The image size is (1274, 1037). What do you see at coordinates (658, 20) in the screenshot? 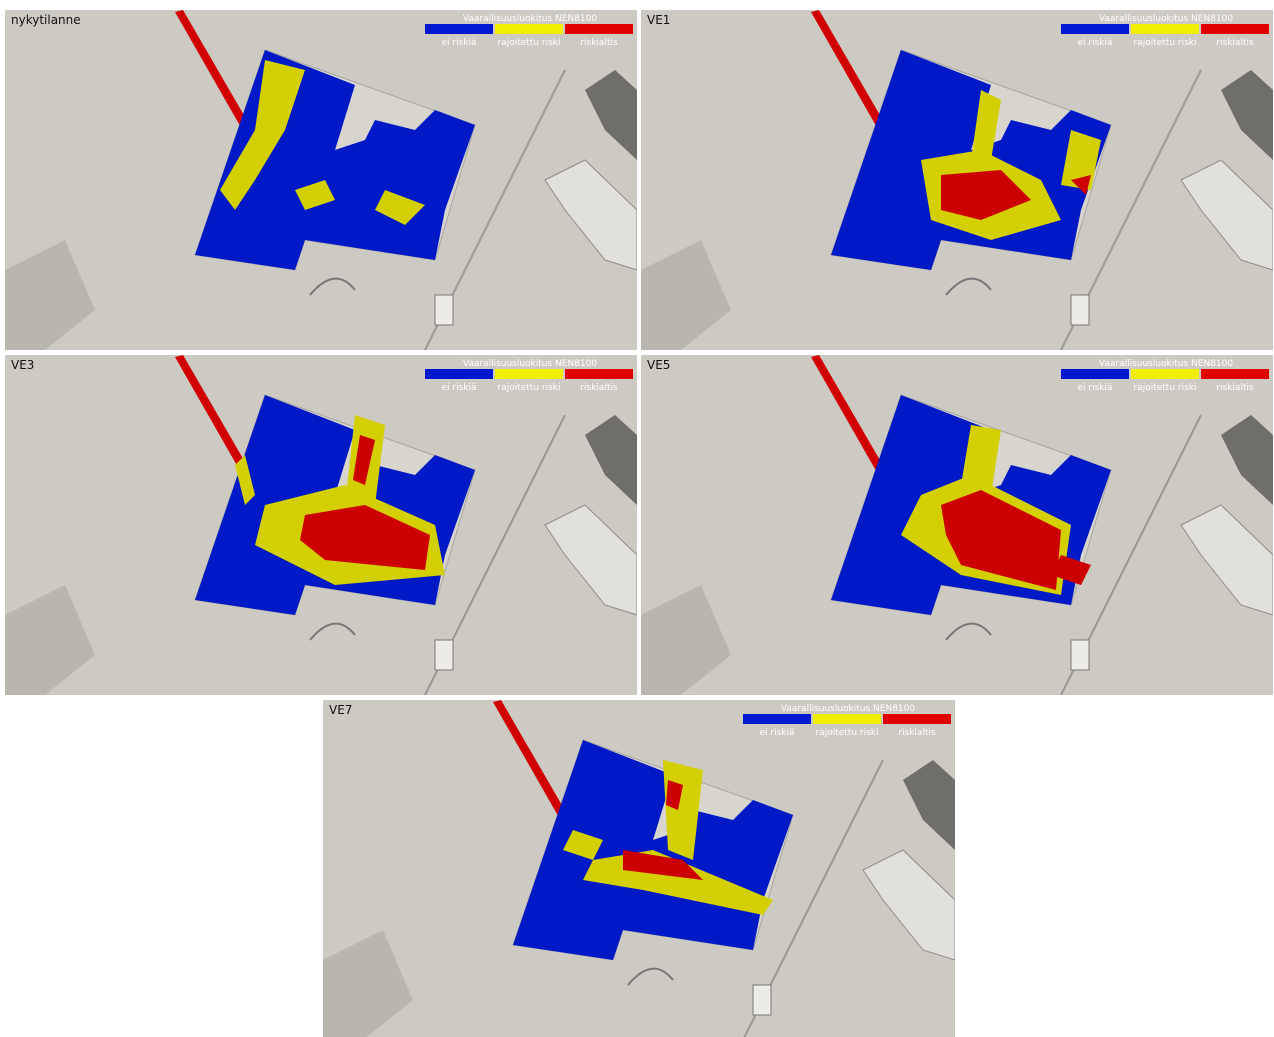
I see `panel-label: VE1` at bounding box center [658, 20].